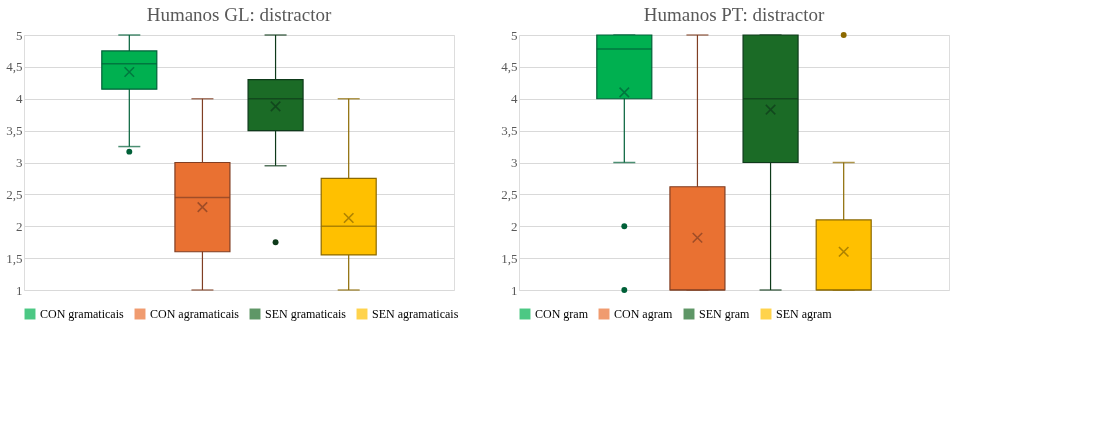  Describe the element at coordinates (195, 314) in the screenshot. I see `legend-label: CON agramaticais` at that location.